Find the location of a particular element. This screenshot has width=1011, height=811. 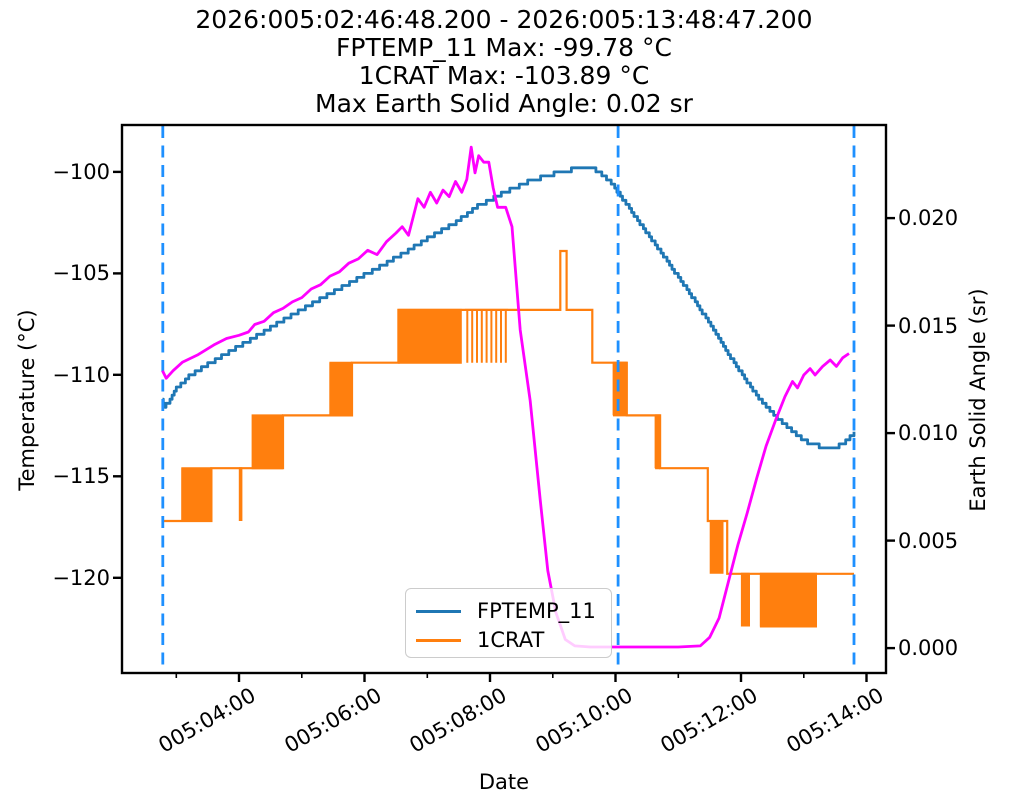

legend-line-sample-fptemp is located at coordinates (438, 611).